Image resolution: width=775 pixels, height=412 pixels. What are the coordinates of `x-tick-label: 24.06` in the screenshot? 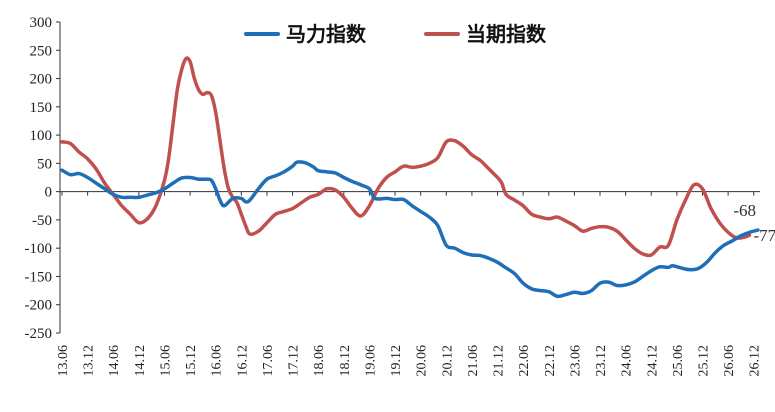 It's located at (627, 361).